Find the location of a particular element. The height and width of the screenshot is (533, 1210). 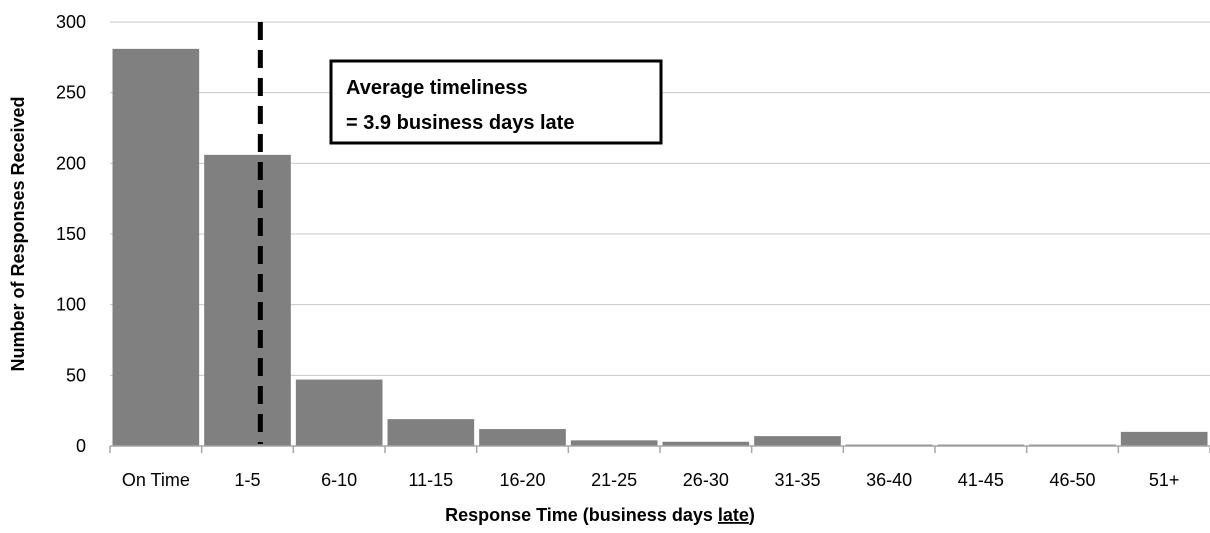

bar-on-time is located at coordinates (156, 247).